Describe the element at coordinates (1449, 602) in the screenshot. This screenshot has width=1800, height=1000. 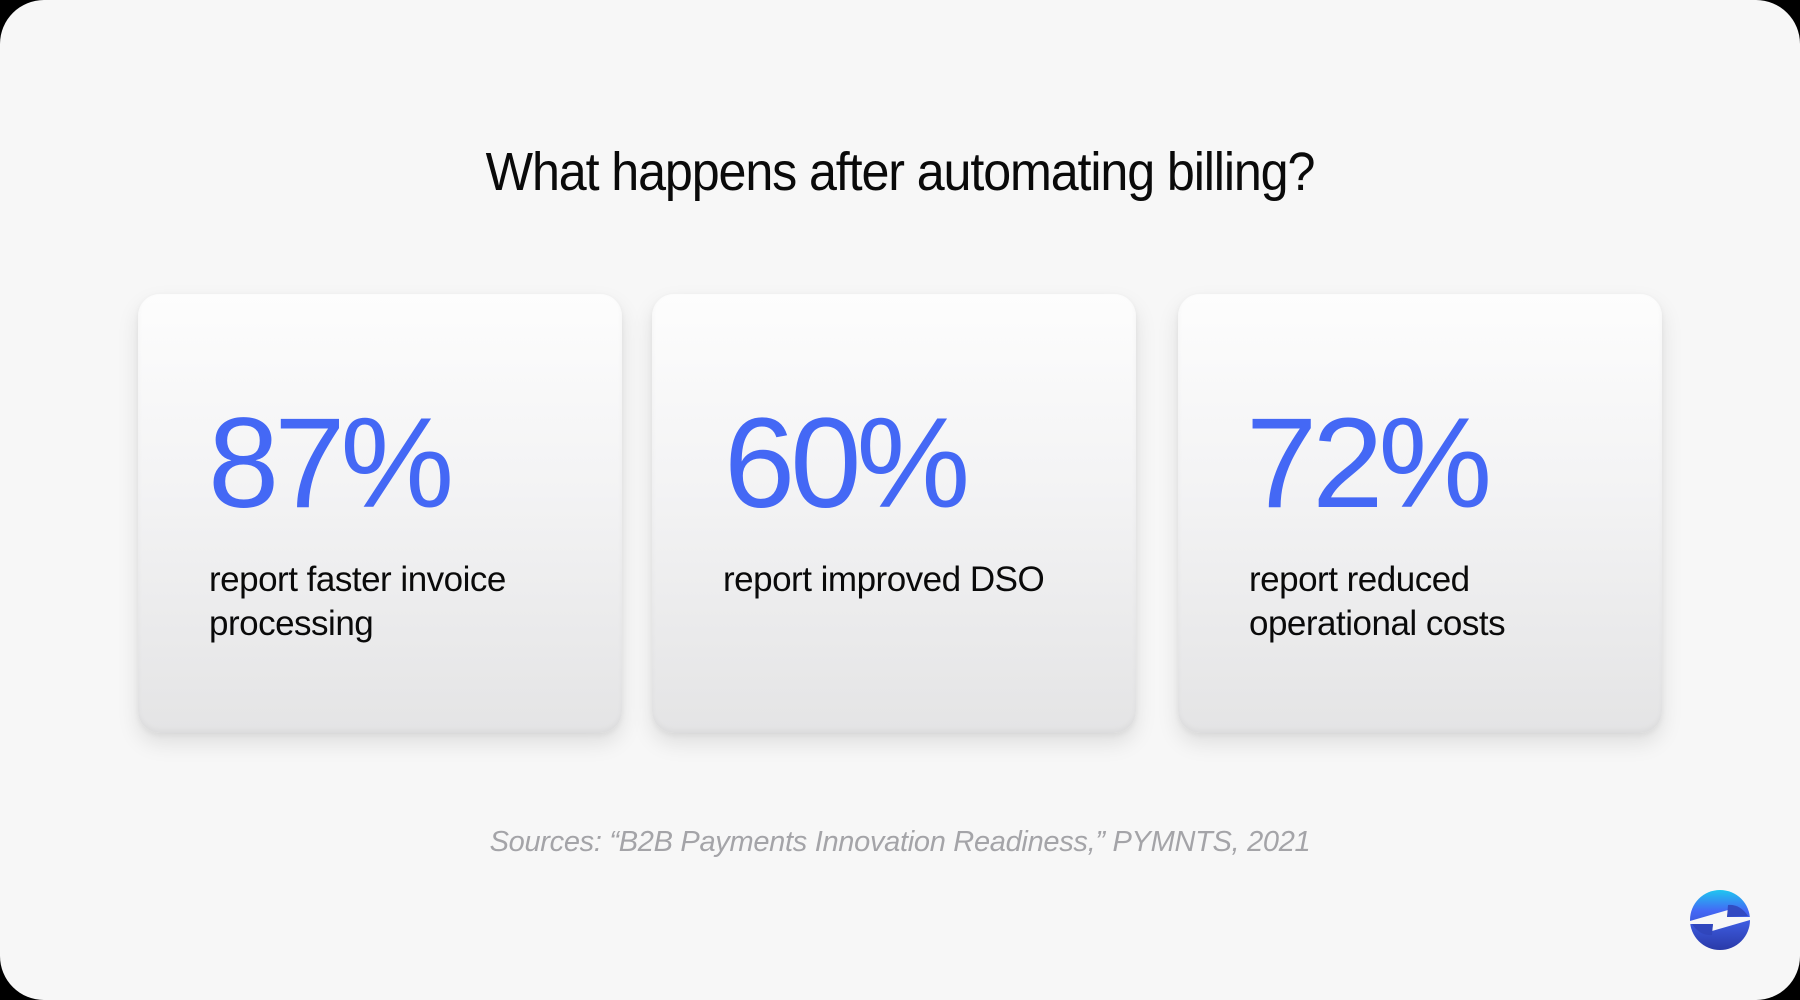
I see `stat-description: report reduced operational costs` at that location.